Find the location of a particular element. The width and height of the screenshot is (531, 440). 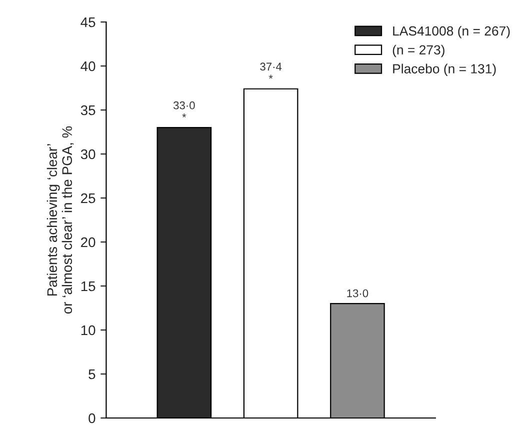

y-tick-label: 10 is located at coordinates (88, 330).